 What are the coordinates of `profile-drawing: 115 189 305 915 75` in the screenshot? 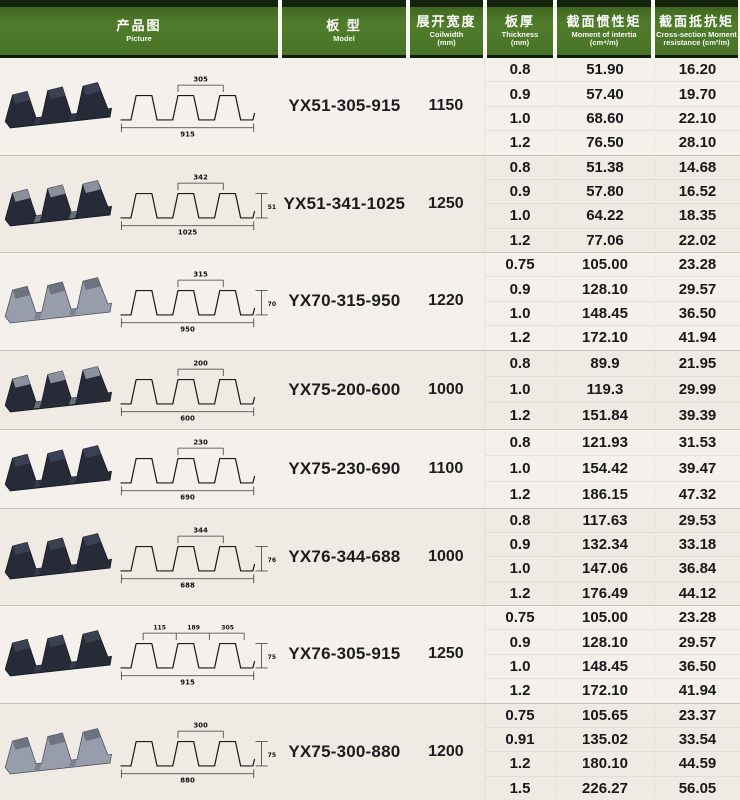 It's located at (199, 654).